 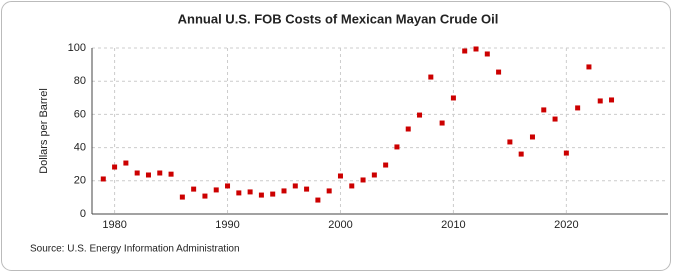 What do you see at coordinates (340, 225) in the screenshot?
I see `x-tick-label: 2000` at bounding box center [340, 225].